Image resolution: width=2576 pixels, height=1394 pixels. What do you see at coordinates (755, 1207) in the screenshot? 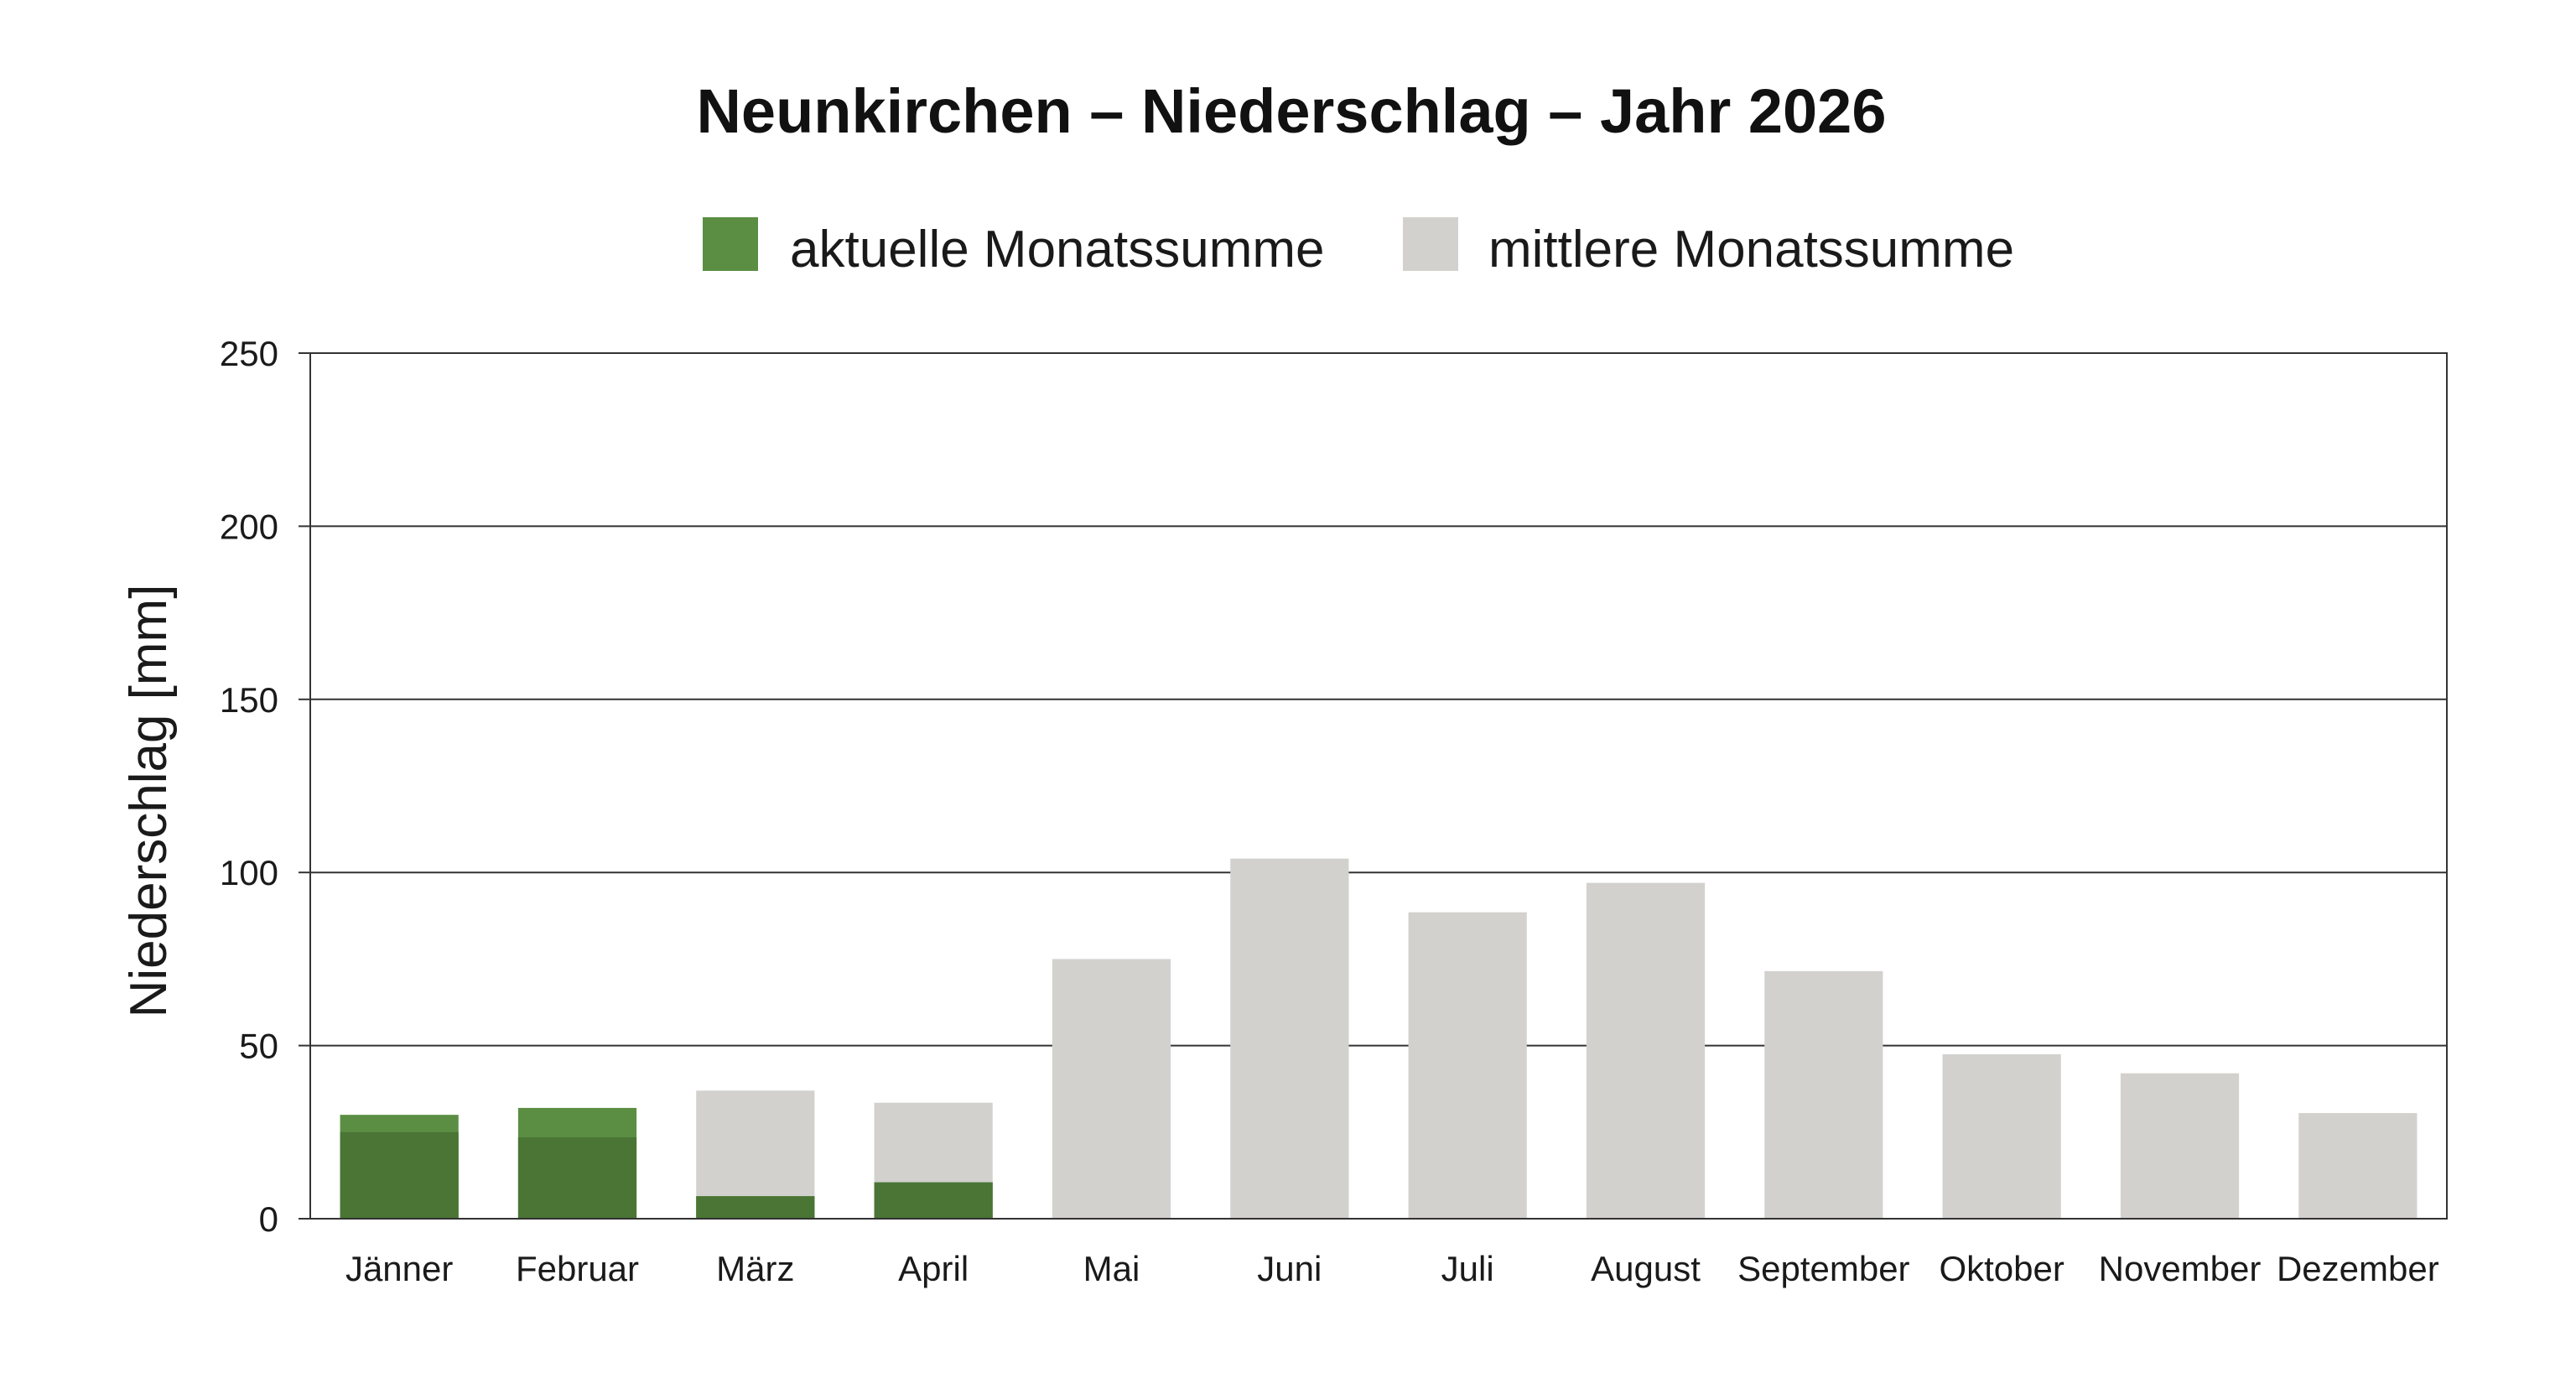
I see `bar-overlap-märz` at bounding box center [755, 1207].